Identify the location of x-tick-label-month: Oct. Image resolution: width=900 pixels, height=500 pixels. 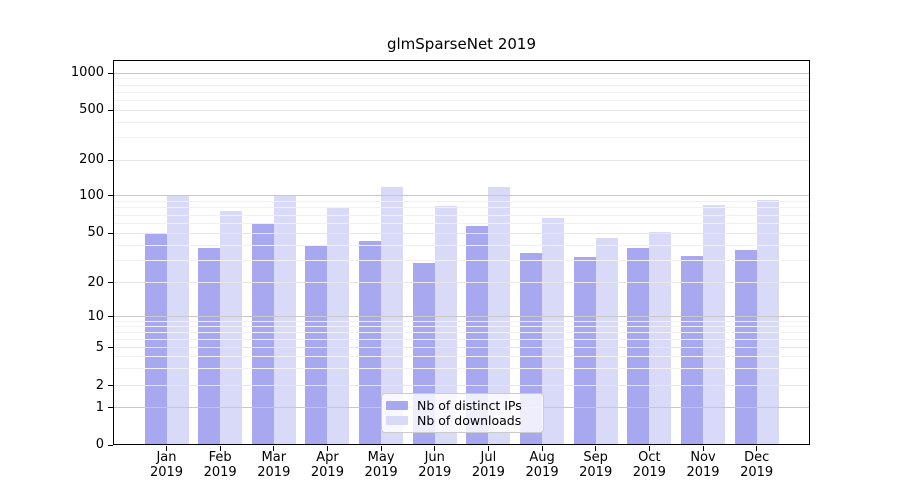
(649, 457).